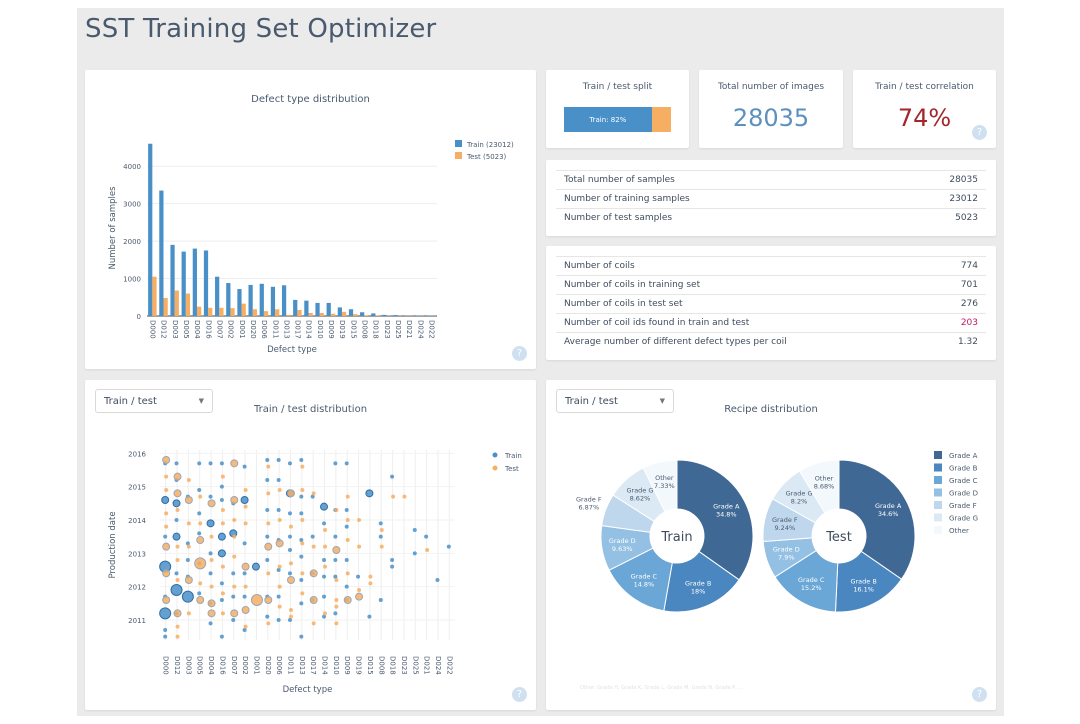  I want to click on scatter-view-dropdown: Train / test ▼, so click(154, 401).